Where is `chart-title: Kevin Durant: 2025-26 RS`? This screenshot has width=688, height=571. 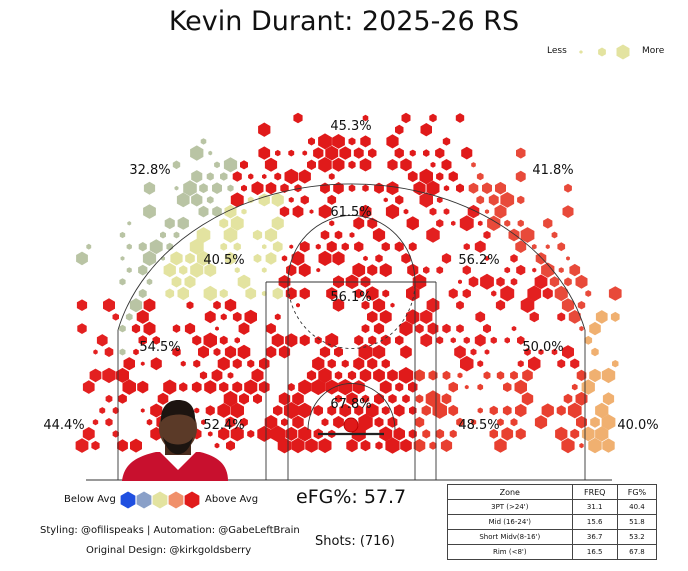
chart-title: Kevin Durant: 2025-26 RS is located at coordinates (344, 21).